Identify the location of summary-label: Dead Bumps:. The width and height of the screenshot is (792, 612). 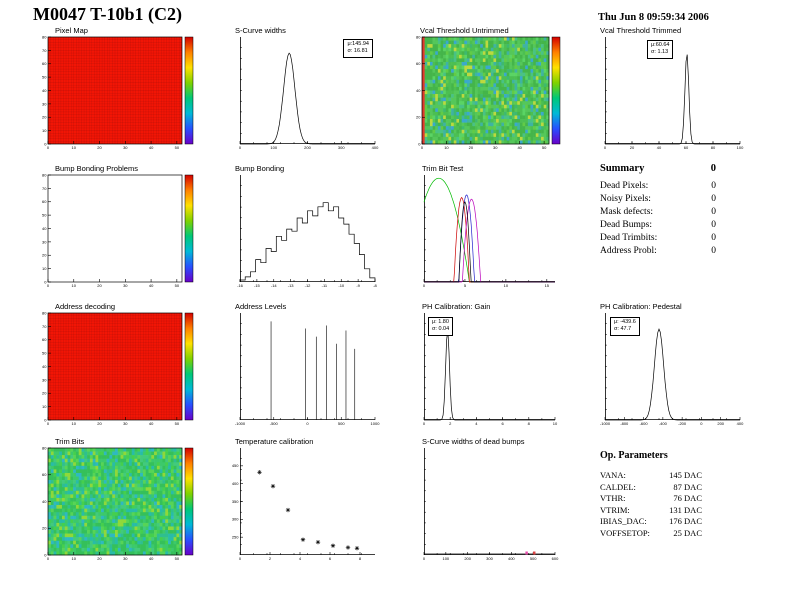
(626, 225).